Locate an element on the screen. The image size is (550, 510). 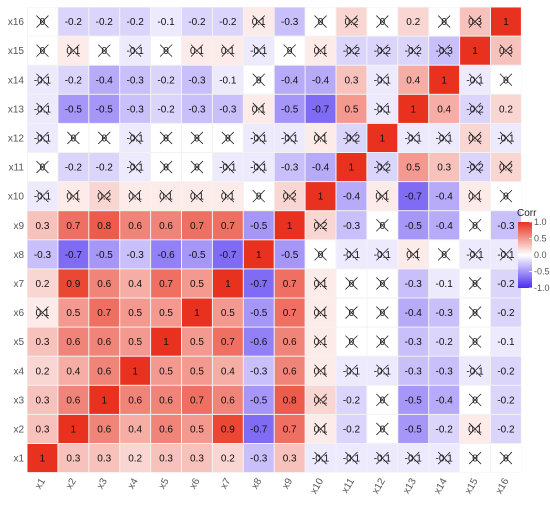
heatmap-cell-x14-x9: -0.4 is located at coordinates (289, 79).